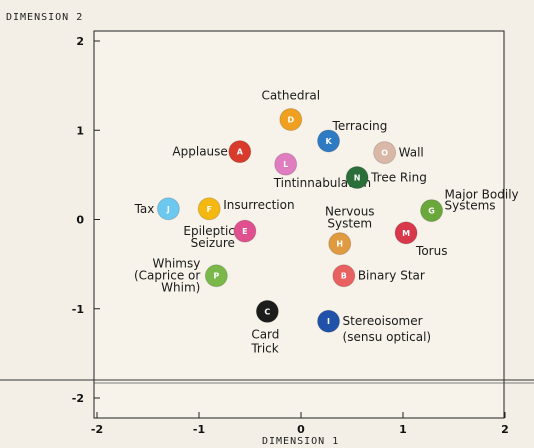 The width and height of the screenshot is (534, 448). I want to click on point-label: Insurrection, so click(258, 205).